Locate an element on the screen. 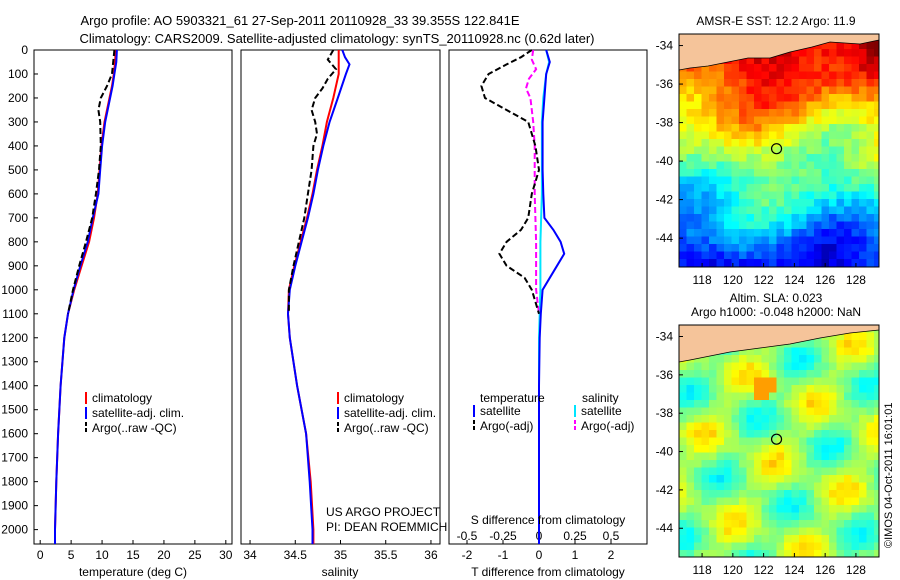  depth-tick-label: 500 is located at coordinates (18, 170).